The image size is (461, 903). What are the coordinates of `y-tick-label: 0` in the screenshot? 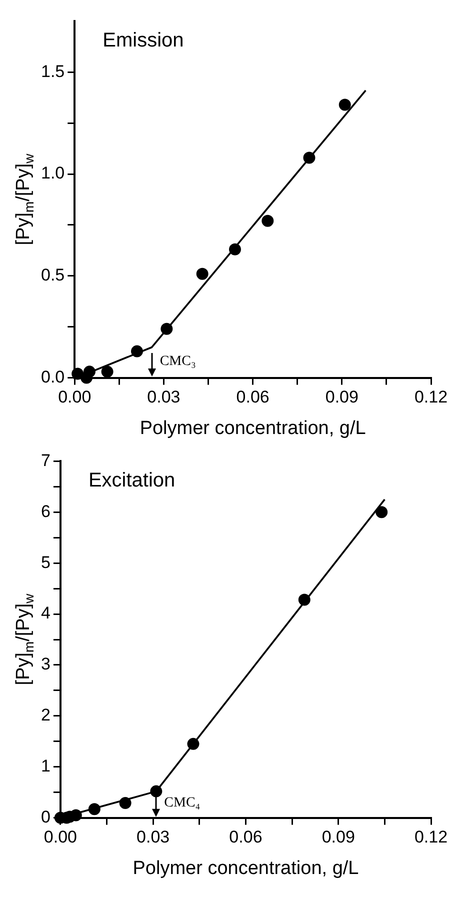 It's located at (45, 816).